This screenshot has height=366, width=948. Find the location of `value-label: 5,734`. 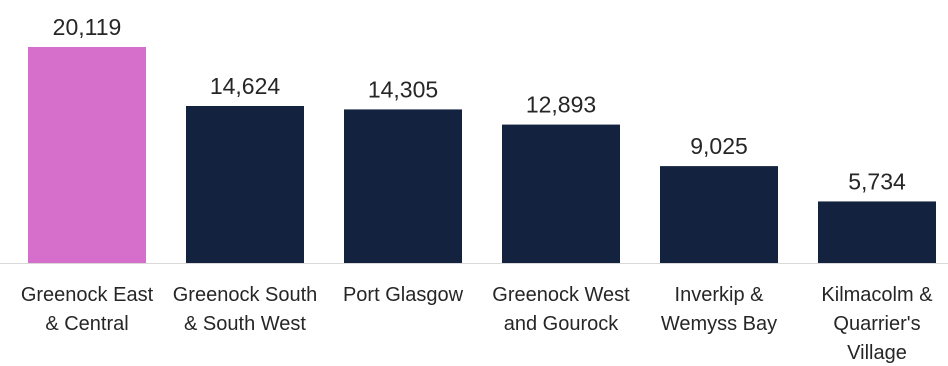

value-label: 5,734 is located at coordinates (877, 181).